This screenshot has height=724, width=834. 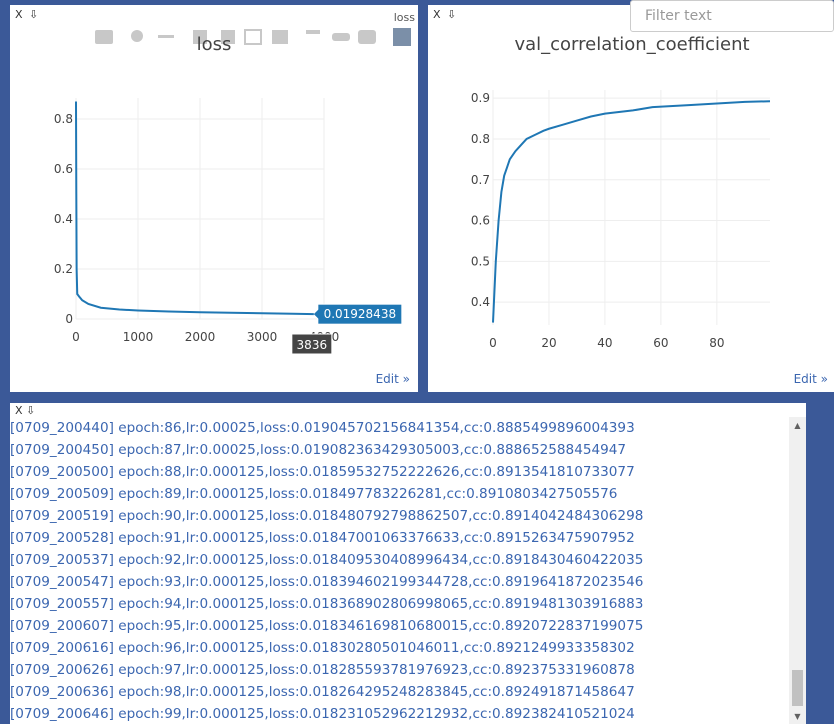 I want to click on x-tick-label: 3000, so click(x=262, y=337).